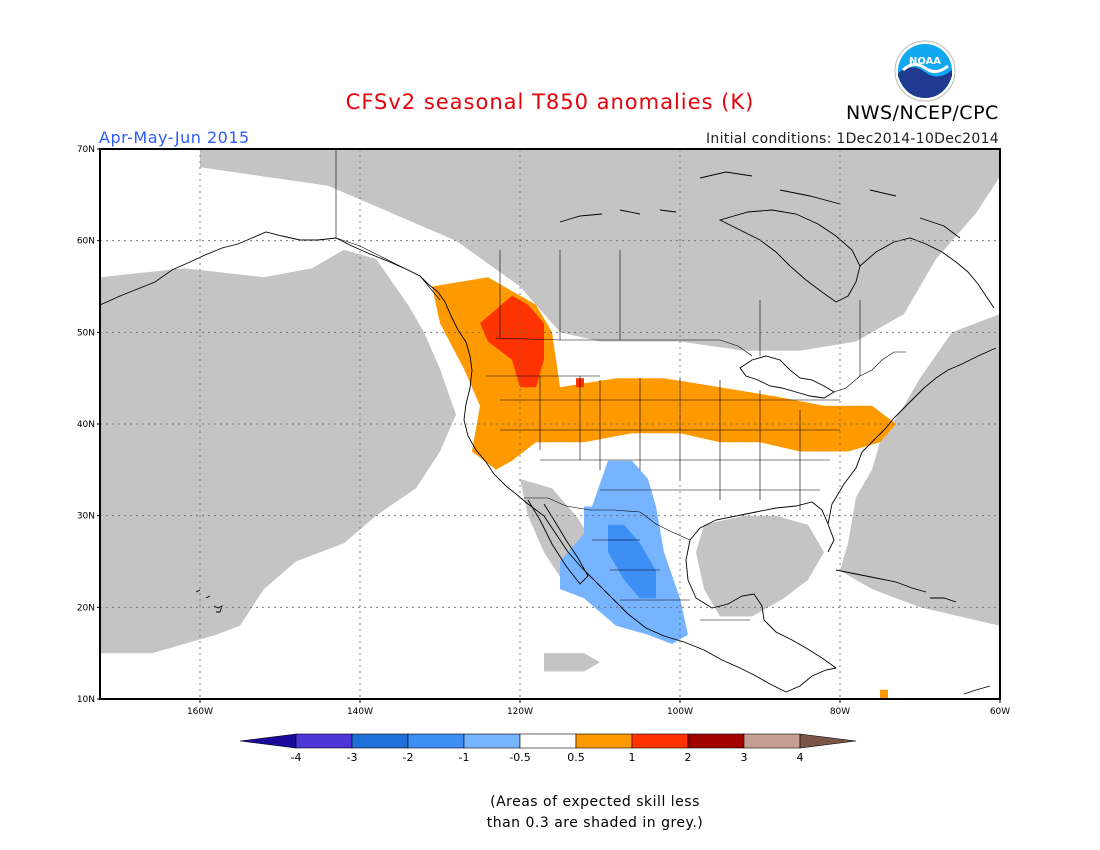  Describe the element at coordinates (663, 442) in the screenshot. I see `us-state-lines` at that location.